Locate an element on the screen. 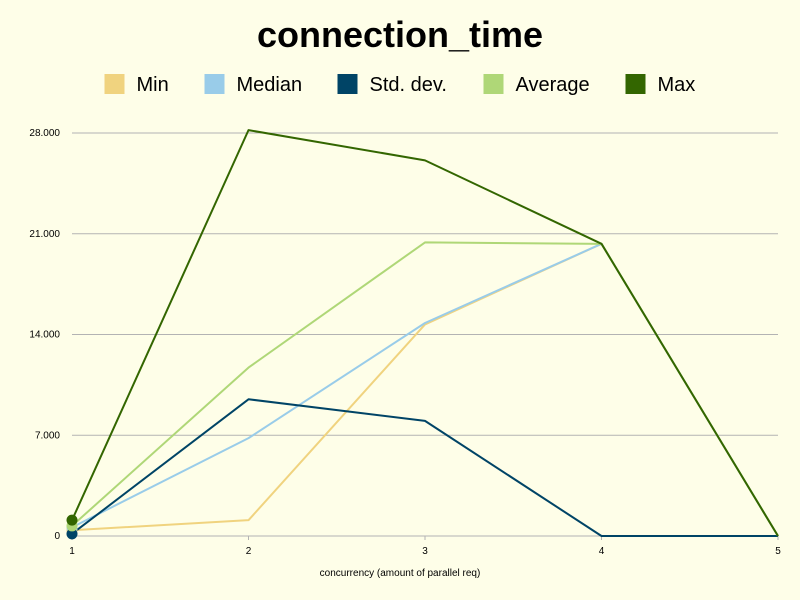  y-tick-label: 7.000 is located at coordinates (47, 435).